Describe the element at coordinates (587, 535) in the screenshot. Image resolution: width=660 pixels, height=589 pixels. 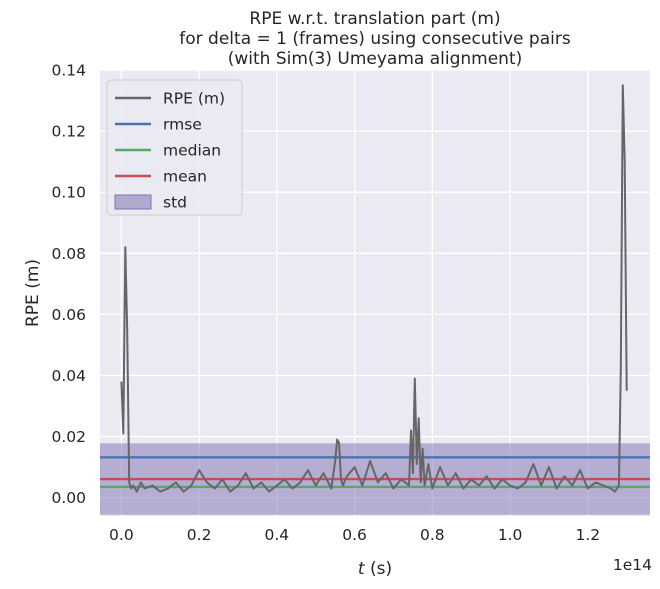
I see `x-tick-label: 1.2` at that location.